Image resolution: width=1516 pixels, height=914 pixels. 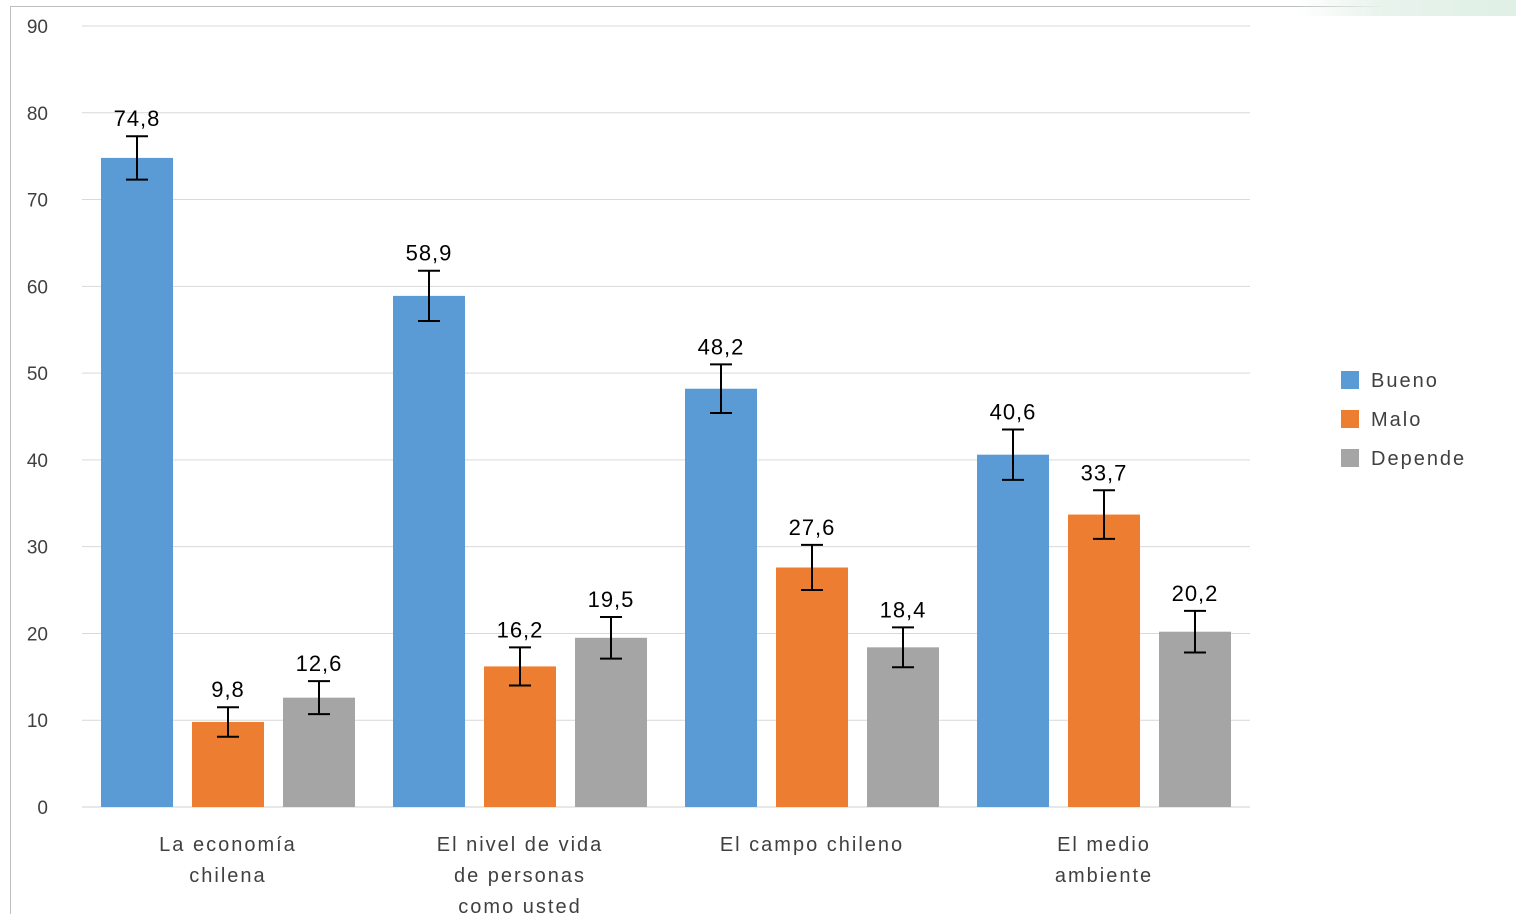 What do you see at coordinates (227, 876) in the screenshot?
I see `x-category-label: chilena` at bounding box center [227, 876].